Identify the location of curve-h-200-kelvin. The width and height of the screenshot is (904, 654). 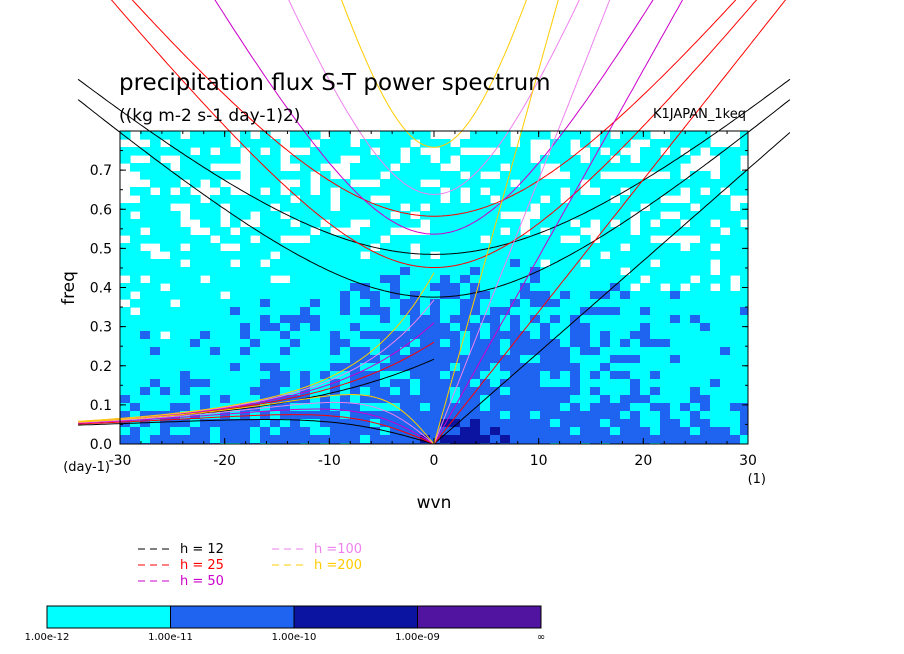
(496, 222).